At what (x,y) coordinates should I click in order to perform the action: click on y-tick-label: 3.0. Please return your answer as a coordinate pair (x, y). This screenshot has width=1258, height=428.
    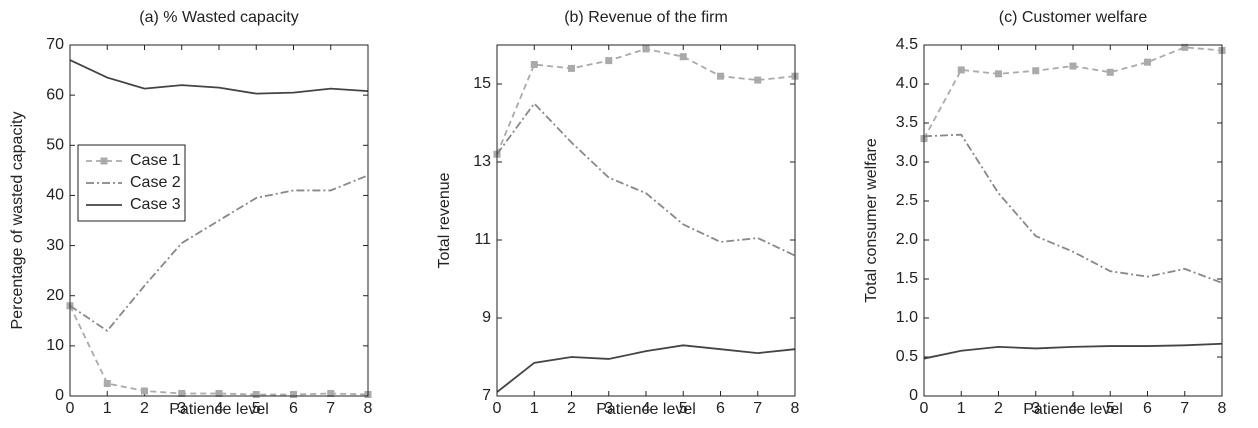
    Looking at the image, I should click on (907, 161).